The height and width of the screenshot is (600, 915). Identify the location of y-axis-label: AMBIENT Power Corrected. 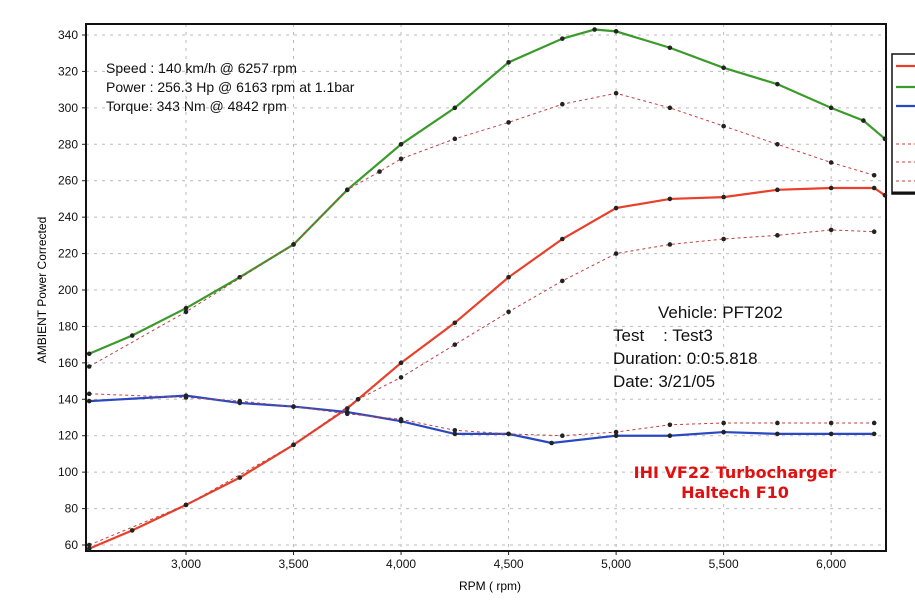
(42, 290).